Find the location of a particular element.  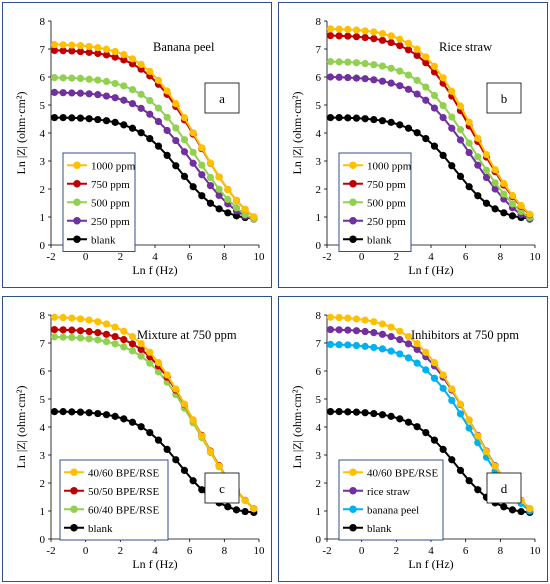

legend-label: 40/60 BPE/RSE is located at coordinates (123, 473).